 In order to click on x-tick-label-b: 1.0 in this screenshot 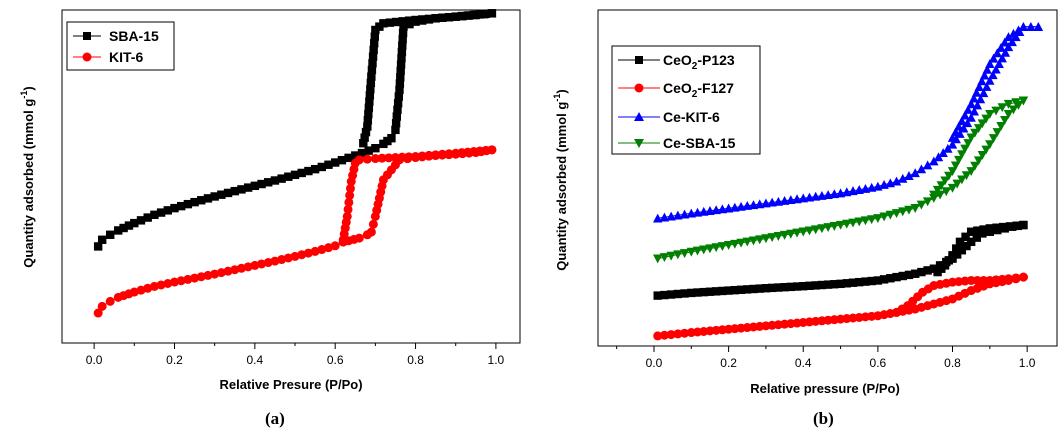, I will do `click(1027, 363)`.